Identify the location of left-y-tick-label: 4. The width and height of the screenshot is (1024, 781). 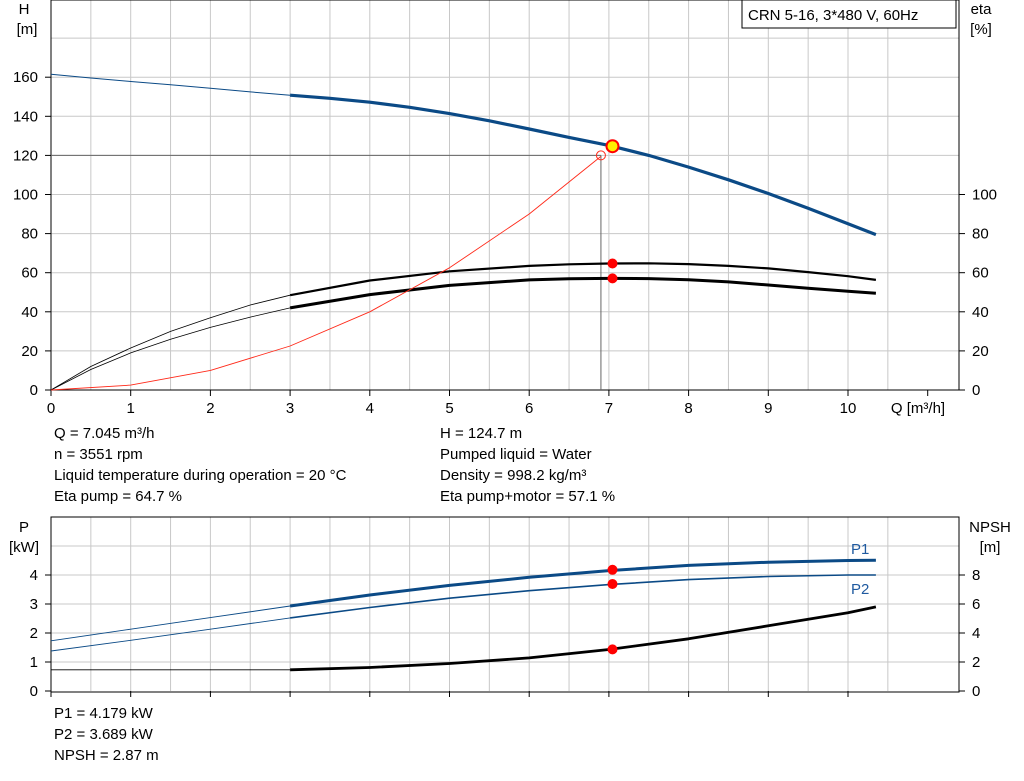
(34, 575).